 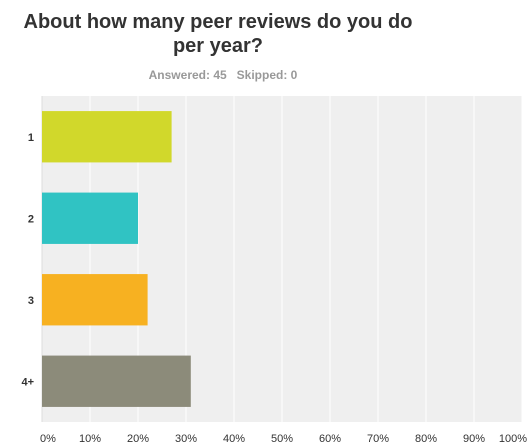 I want to click on category-label: 4+, so click(x=27, y=382).